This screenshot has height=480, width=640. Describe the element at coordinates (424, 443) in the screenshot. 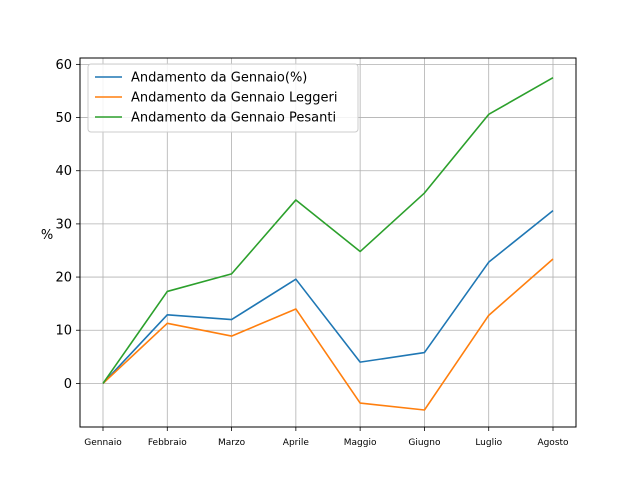

I see `x-tick-label: Giugno` at that location.